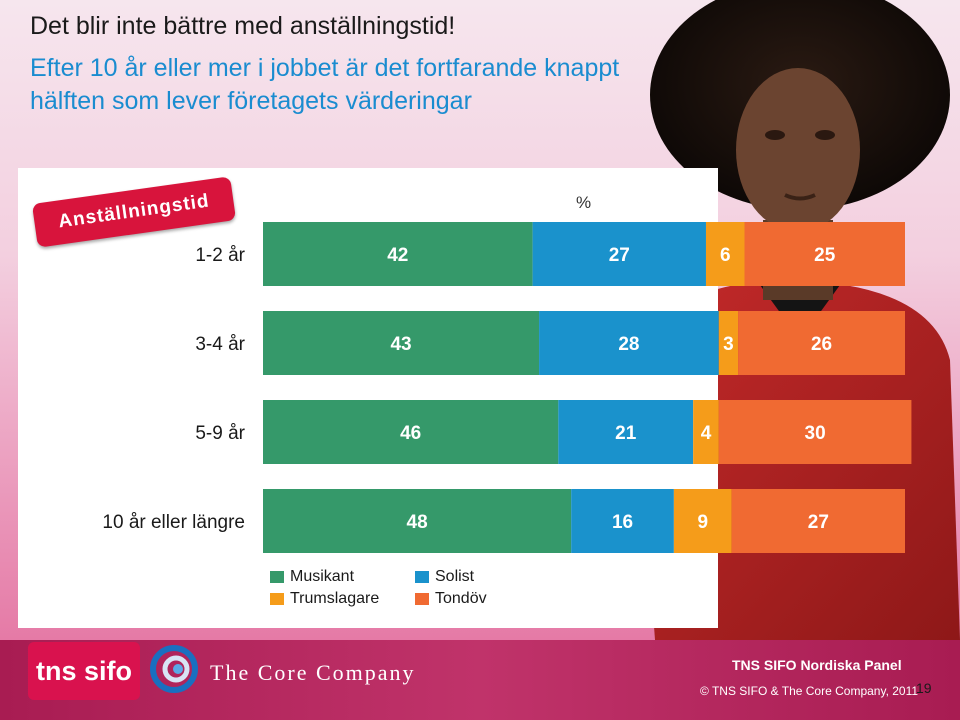 Image resolution: width=960 pixels, height=720 pixels. Describe the element at coordinates (173, 522) in the screenshot. I see `category-label-10-r-eller-l-ngre: 10 år eller längre` at that location.